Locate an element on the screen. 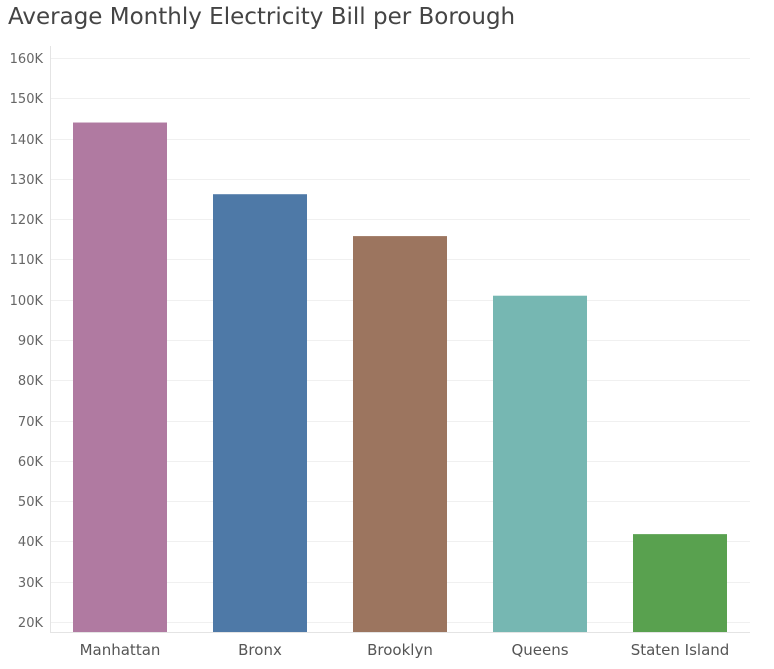  y-tick-label: 150K is located at coordinates (27, 99).